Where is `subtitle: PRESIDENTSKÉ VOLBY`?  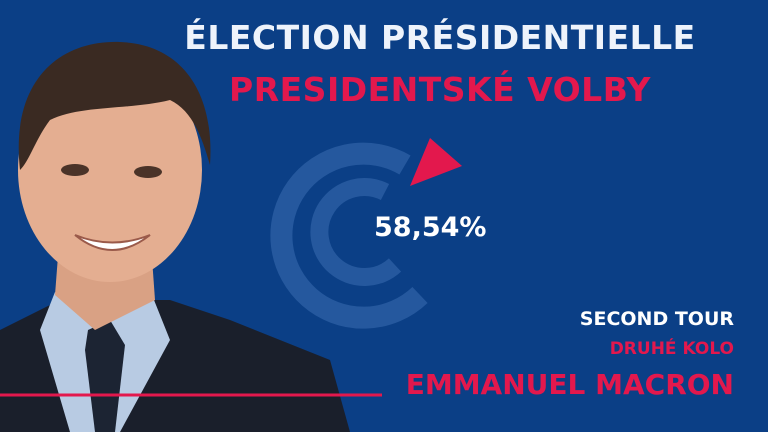 subtitle: PRESIDENTSKÉ VOLBY is located at coordinates (440, 89).